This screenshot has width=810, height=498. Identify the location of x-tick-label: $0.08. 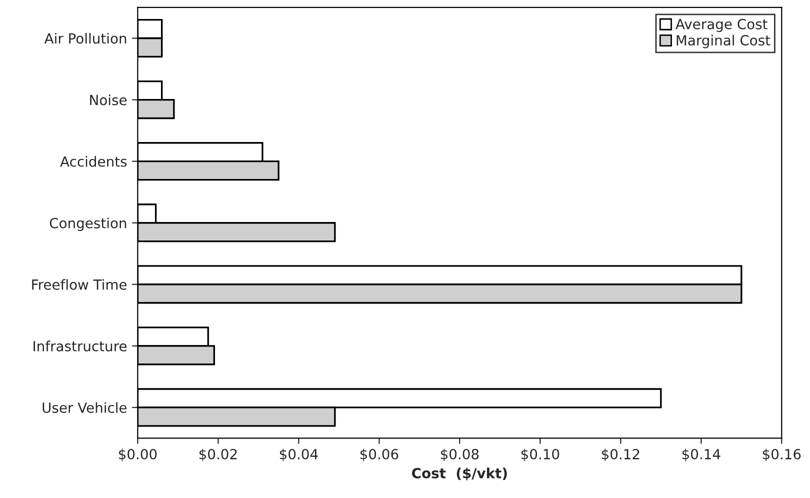
(459, 455).